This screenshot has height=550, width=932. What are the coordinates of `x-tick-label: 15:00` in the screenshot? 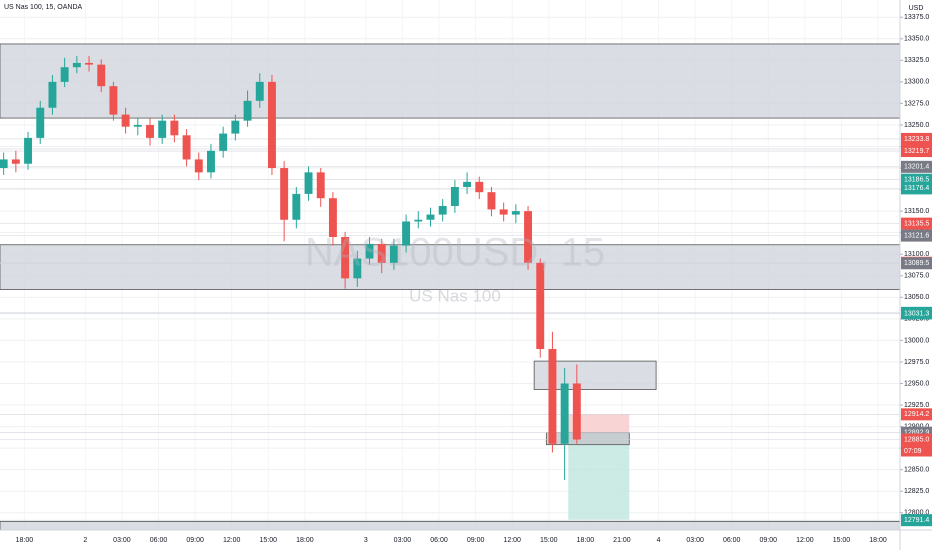 It's located at (549, 540).